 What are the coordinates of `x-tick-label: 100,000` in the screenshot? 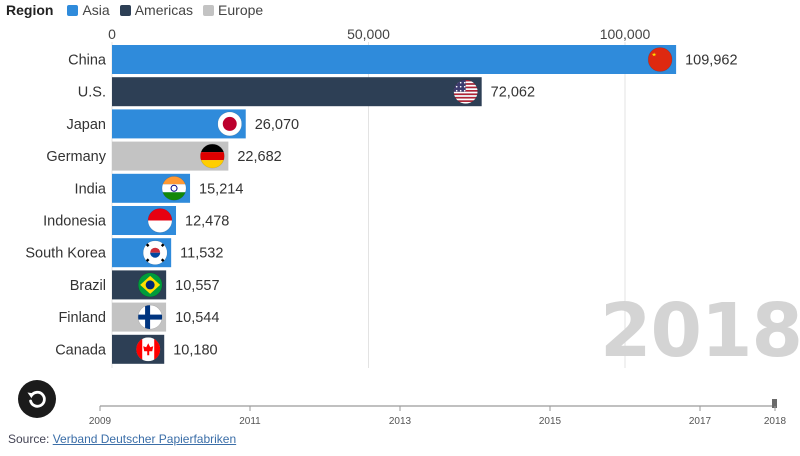 It's located at (625, 34).